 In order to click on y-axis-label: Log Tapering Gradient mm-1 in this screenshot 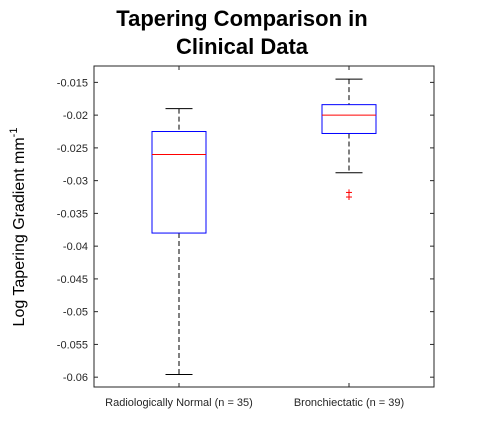, I will do `click(18, 227)`.